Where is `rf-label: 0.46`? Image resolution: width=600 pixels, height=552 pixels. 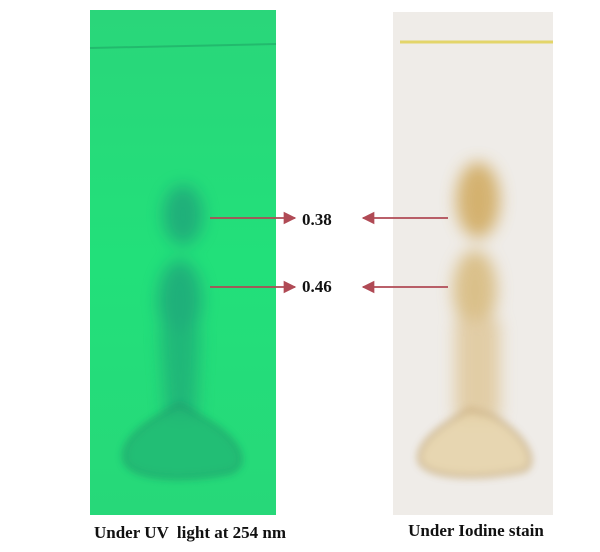 rf-label: 0.46 is located at coordinates (317, 286).